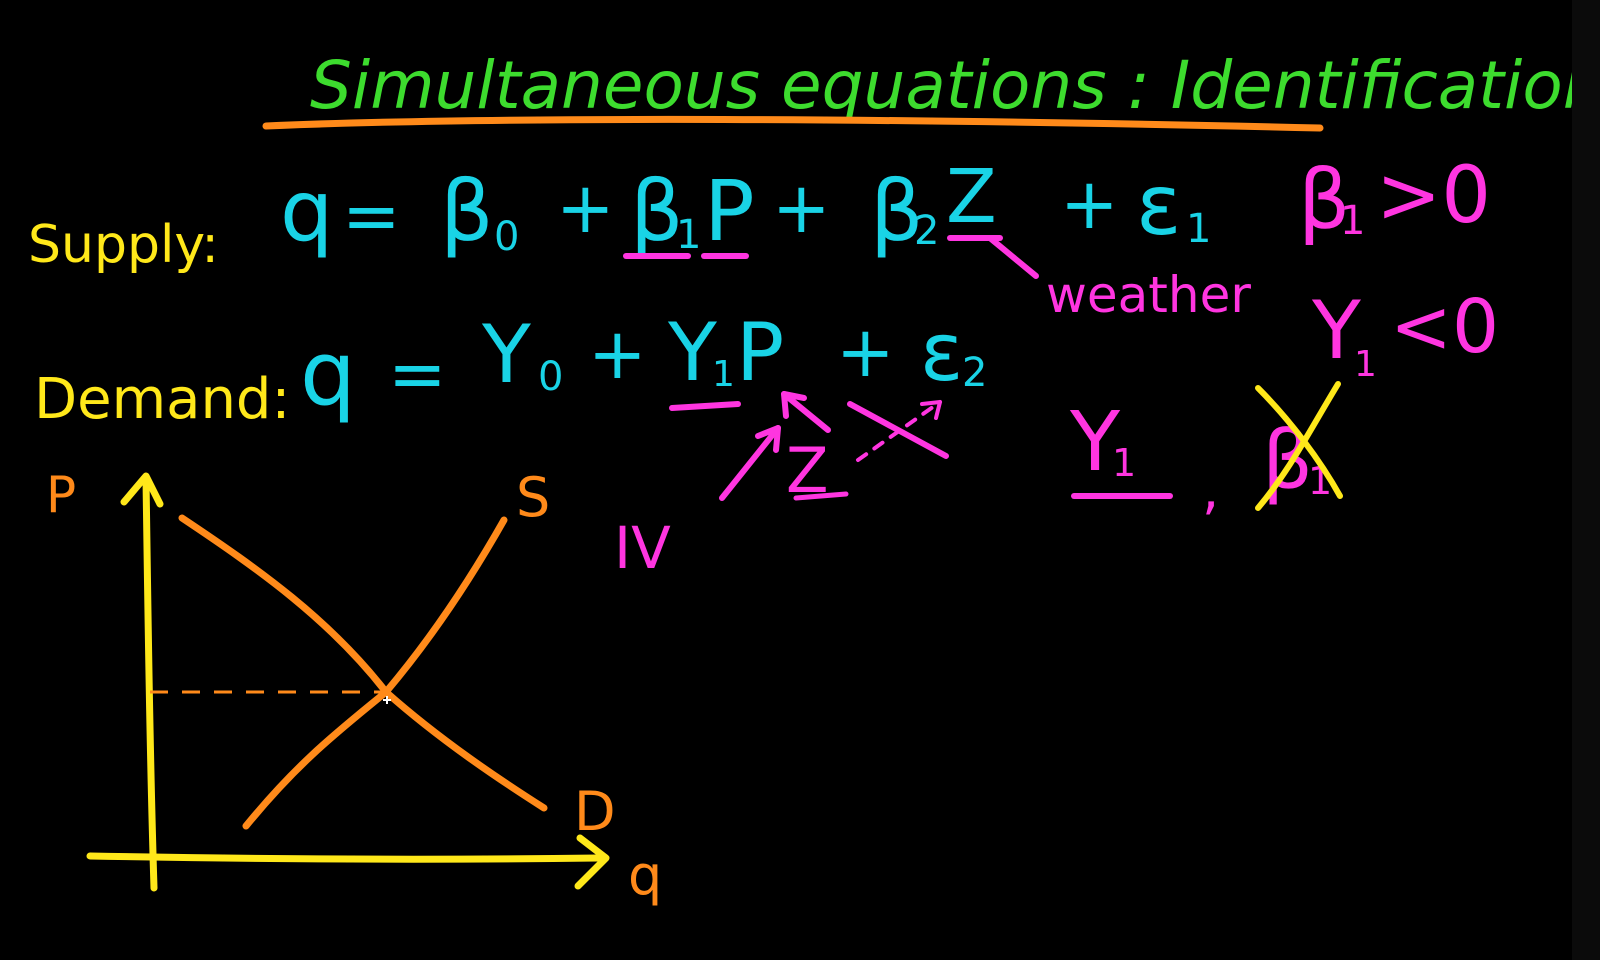 This screenshot has width=1600, height=960. I want to click on supply-p: P, so click(729, 211).